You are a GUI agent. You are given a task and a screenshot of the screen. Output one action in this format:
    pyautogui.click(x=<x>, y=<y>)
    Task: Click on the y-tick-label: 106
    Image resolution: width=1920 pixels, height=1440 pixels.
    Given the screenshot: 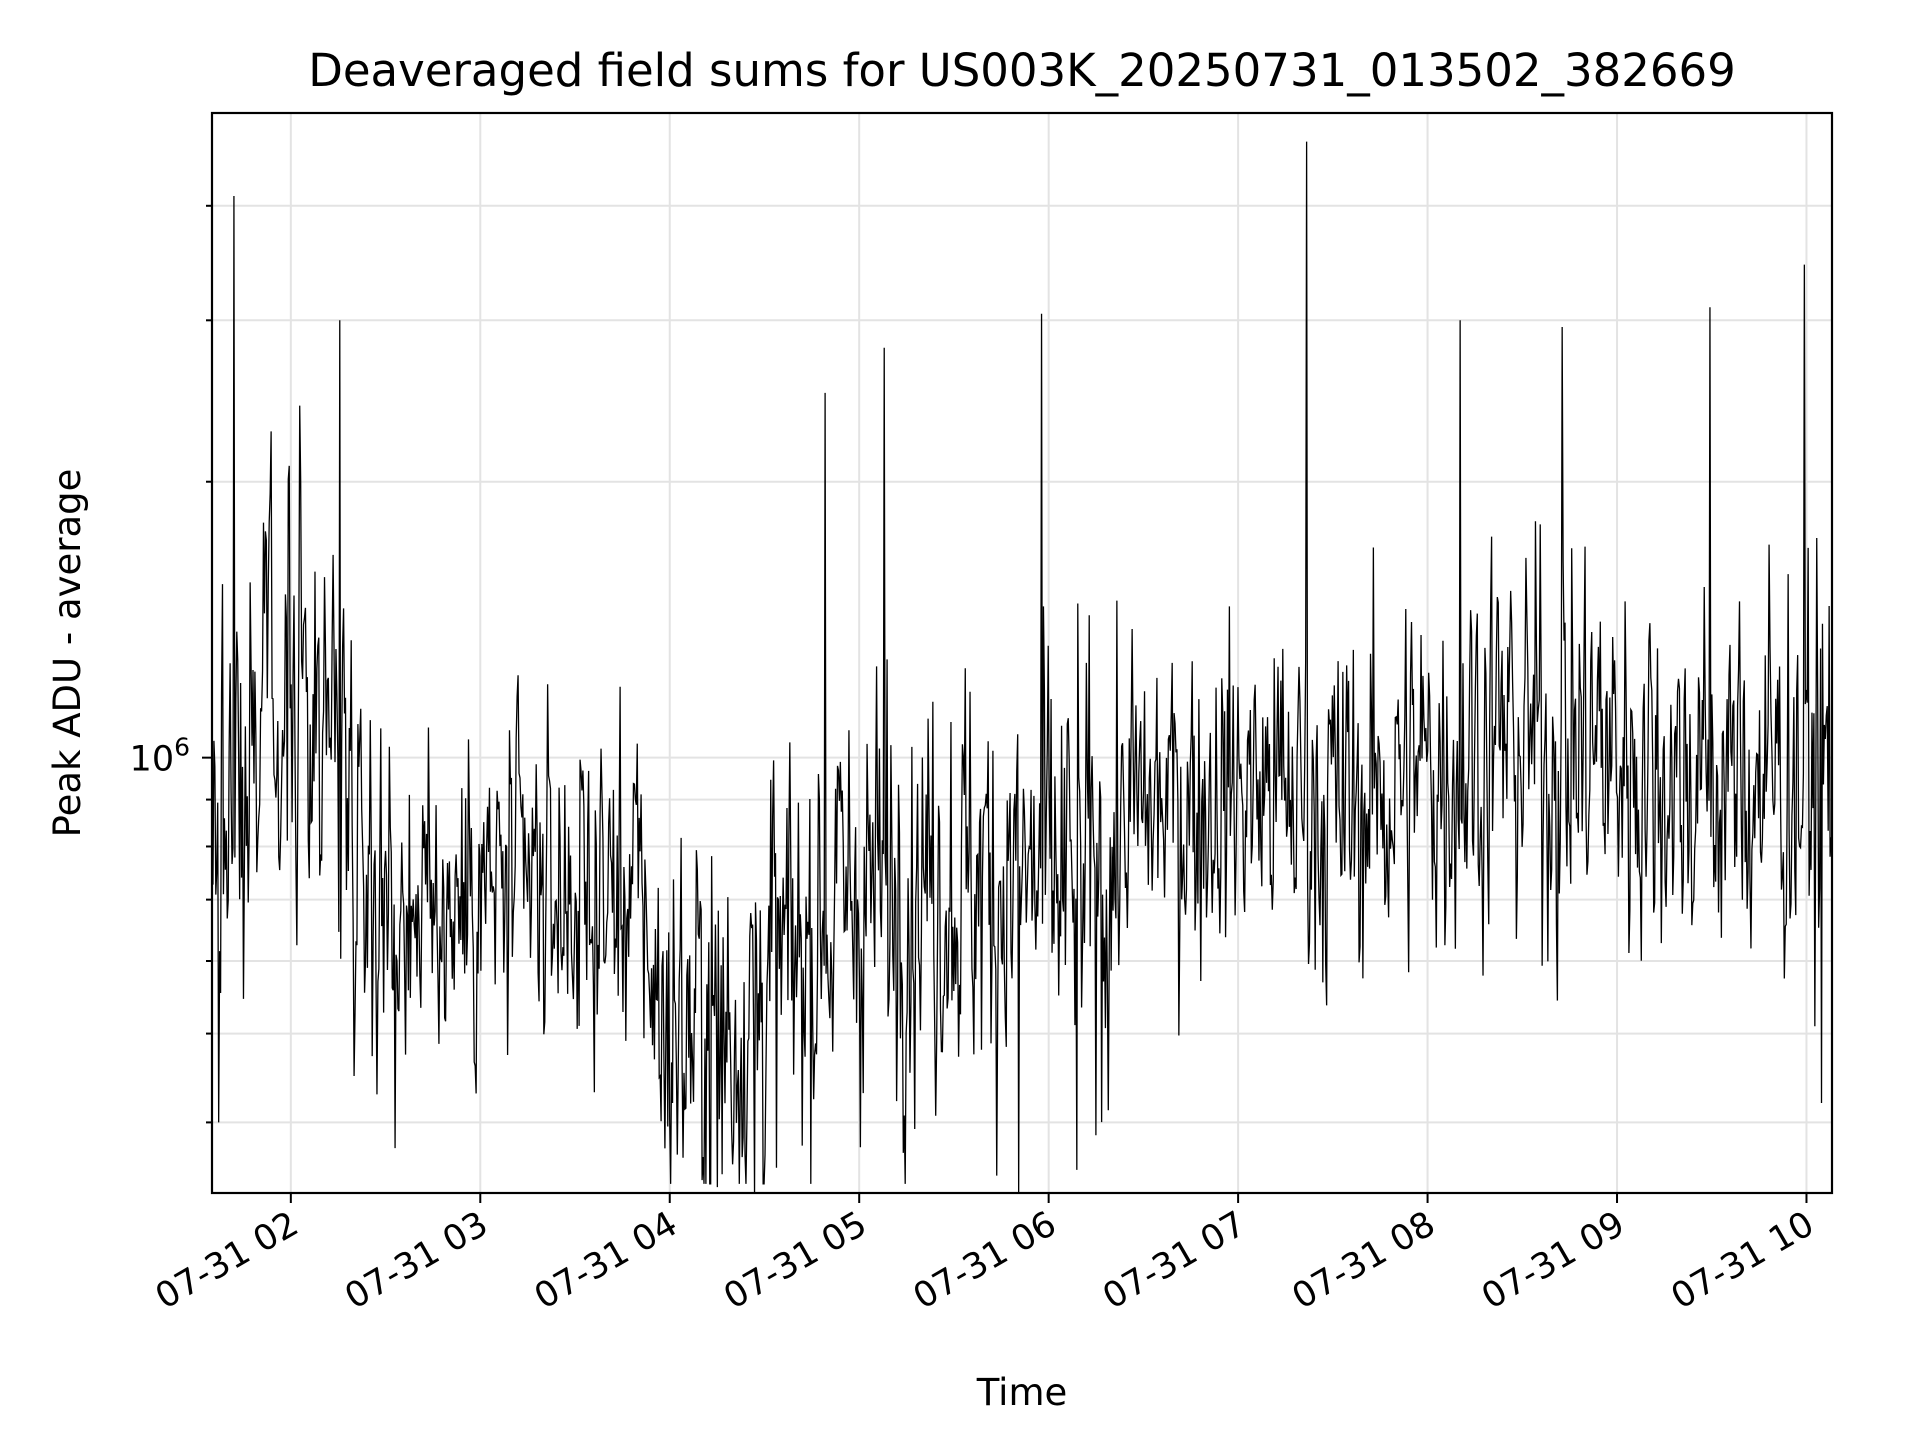 What is the action you would take?
    pyautogui.click(x=160, y=756)
    